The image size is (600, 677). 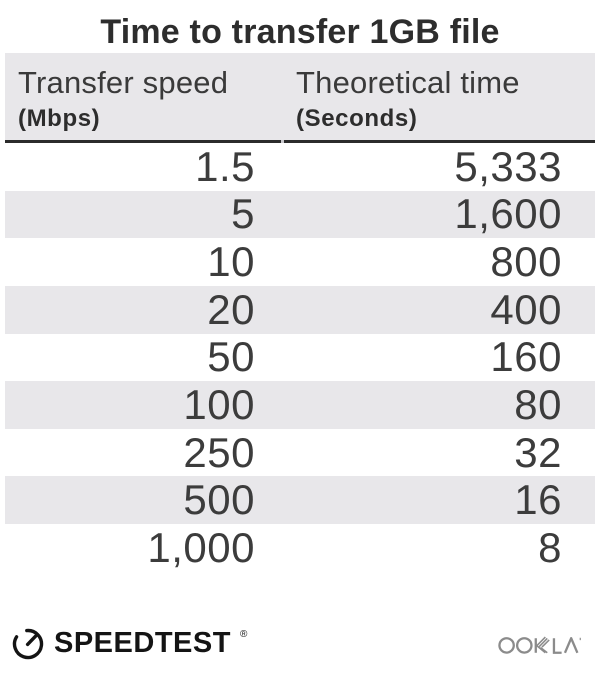 I want to click on table-row: 250 32, so click(x=300, y=453).